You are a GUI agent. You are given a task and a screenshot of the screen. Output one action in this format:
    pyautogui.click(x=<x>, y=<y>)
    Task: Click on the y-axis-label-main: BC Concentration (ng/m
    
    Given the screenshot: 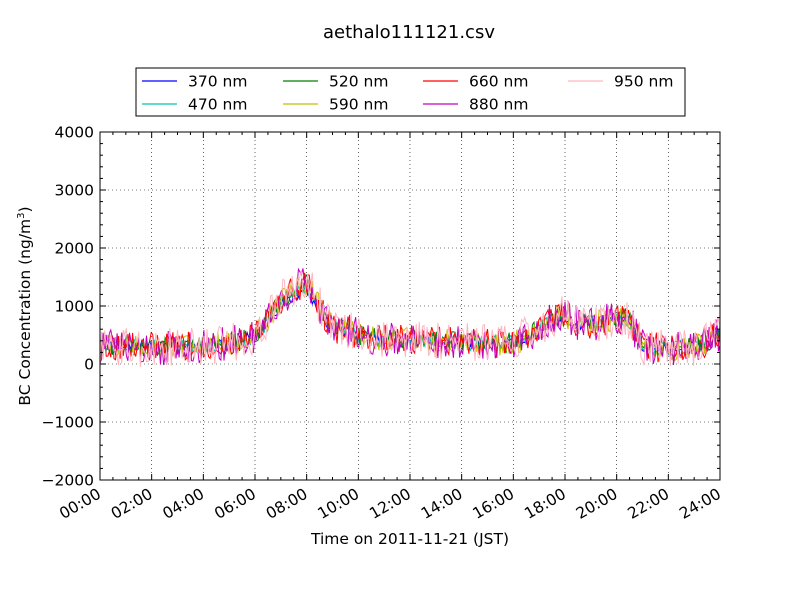 What is the action you would take?
    pyautogui.click(x=25, y=312)
    